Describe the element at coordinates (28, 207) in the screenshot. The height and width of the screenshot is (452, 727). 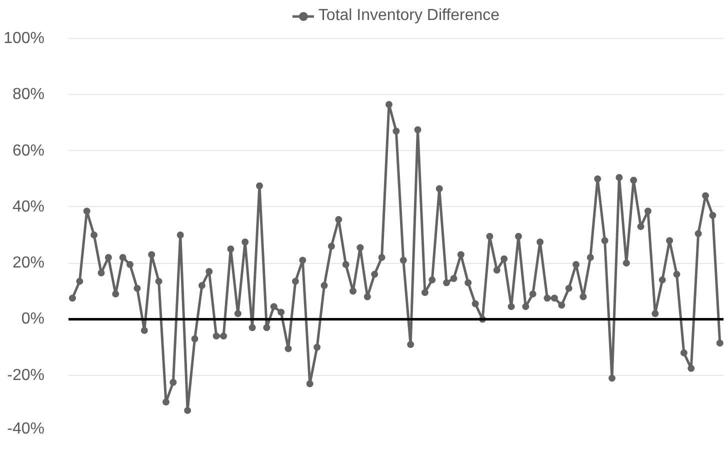
I see `y-tick-label: 40%` at that location.